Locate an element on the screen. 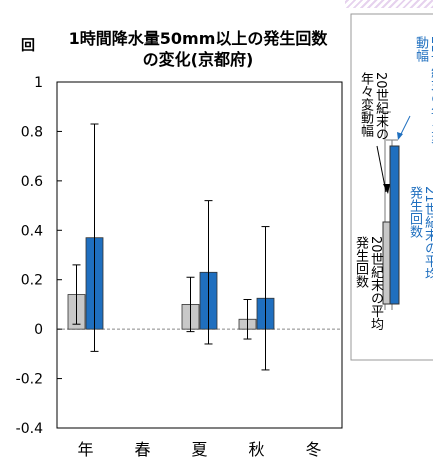  x-category-label: 冬 is located at coordinates (313, 449).